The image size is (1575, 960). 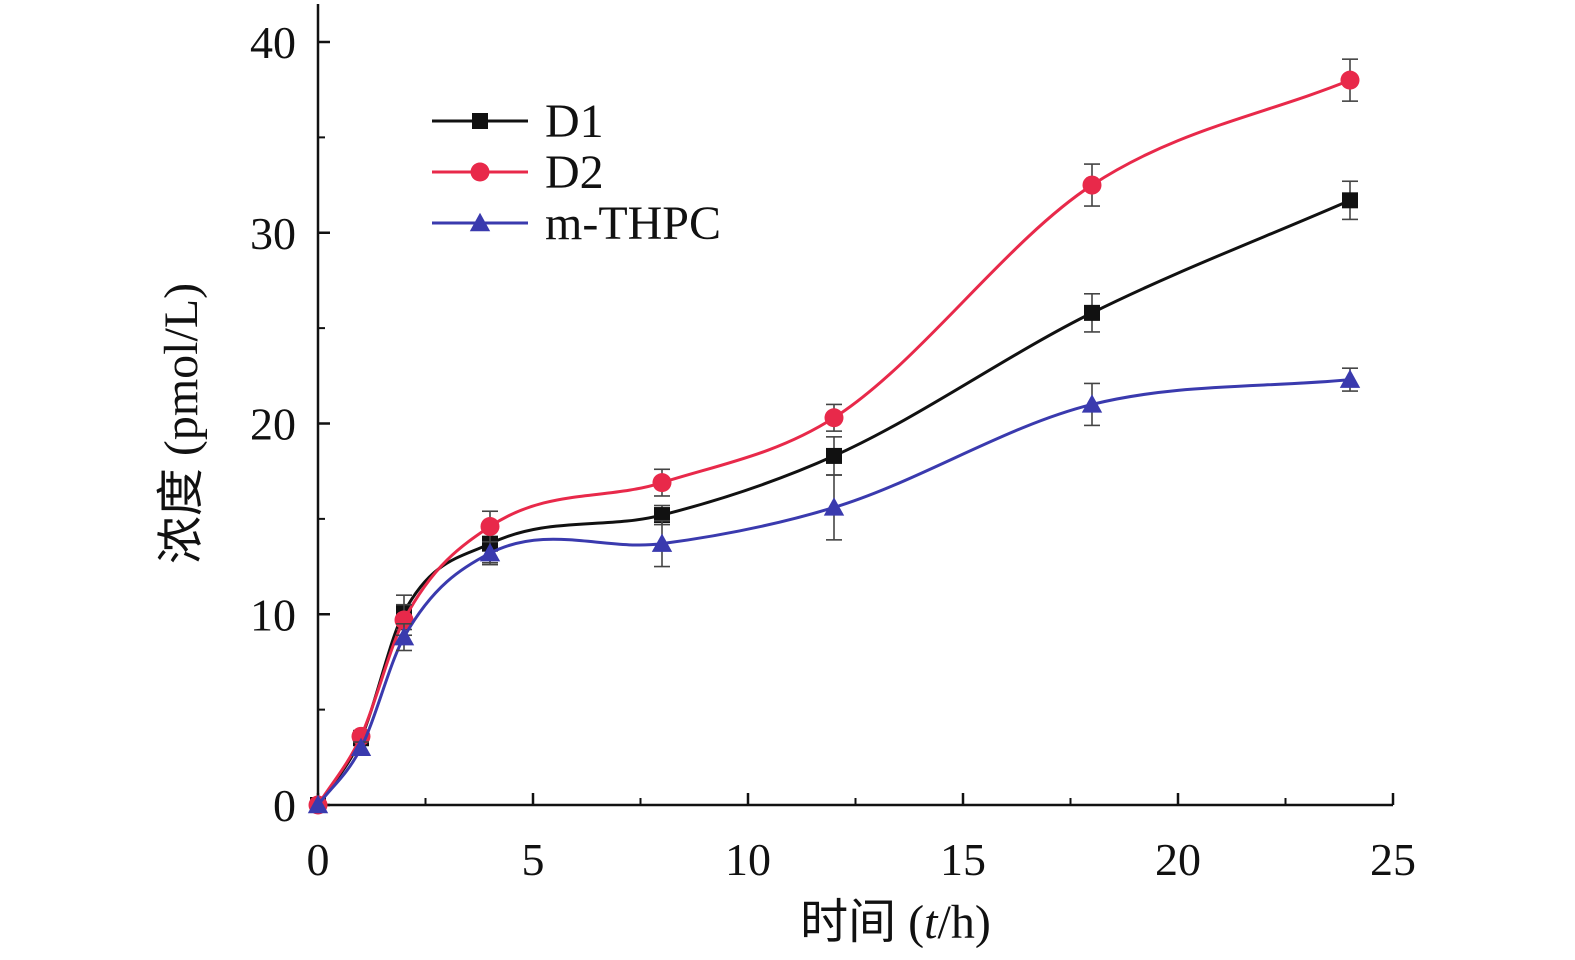 I want to click on x-tick-label: 5, so click(x=533, y=859).